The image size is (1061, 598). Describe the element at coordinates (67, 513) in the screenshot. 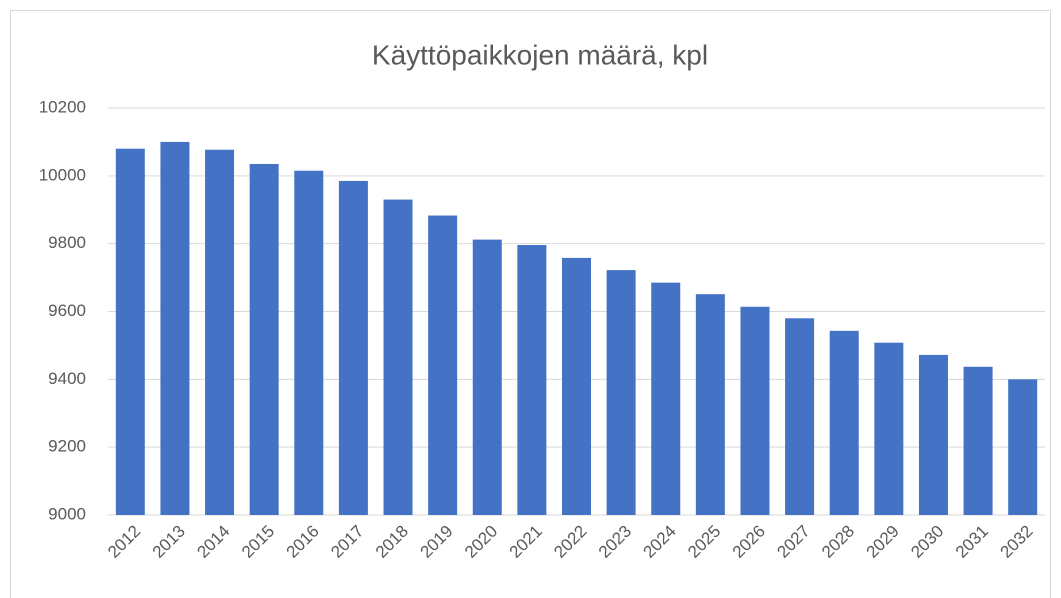

I see `y-tick-label: 9000` at that location.